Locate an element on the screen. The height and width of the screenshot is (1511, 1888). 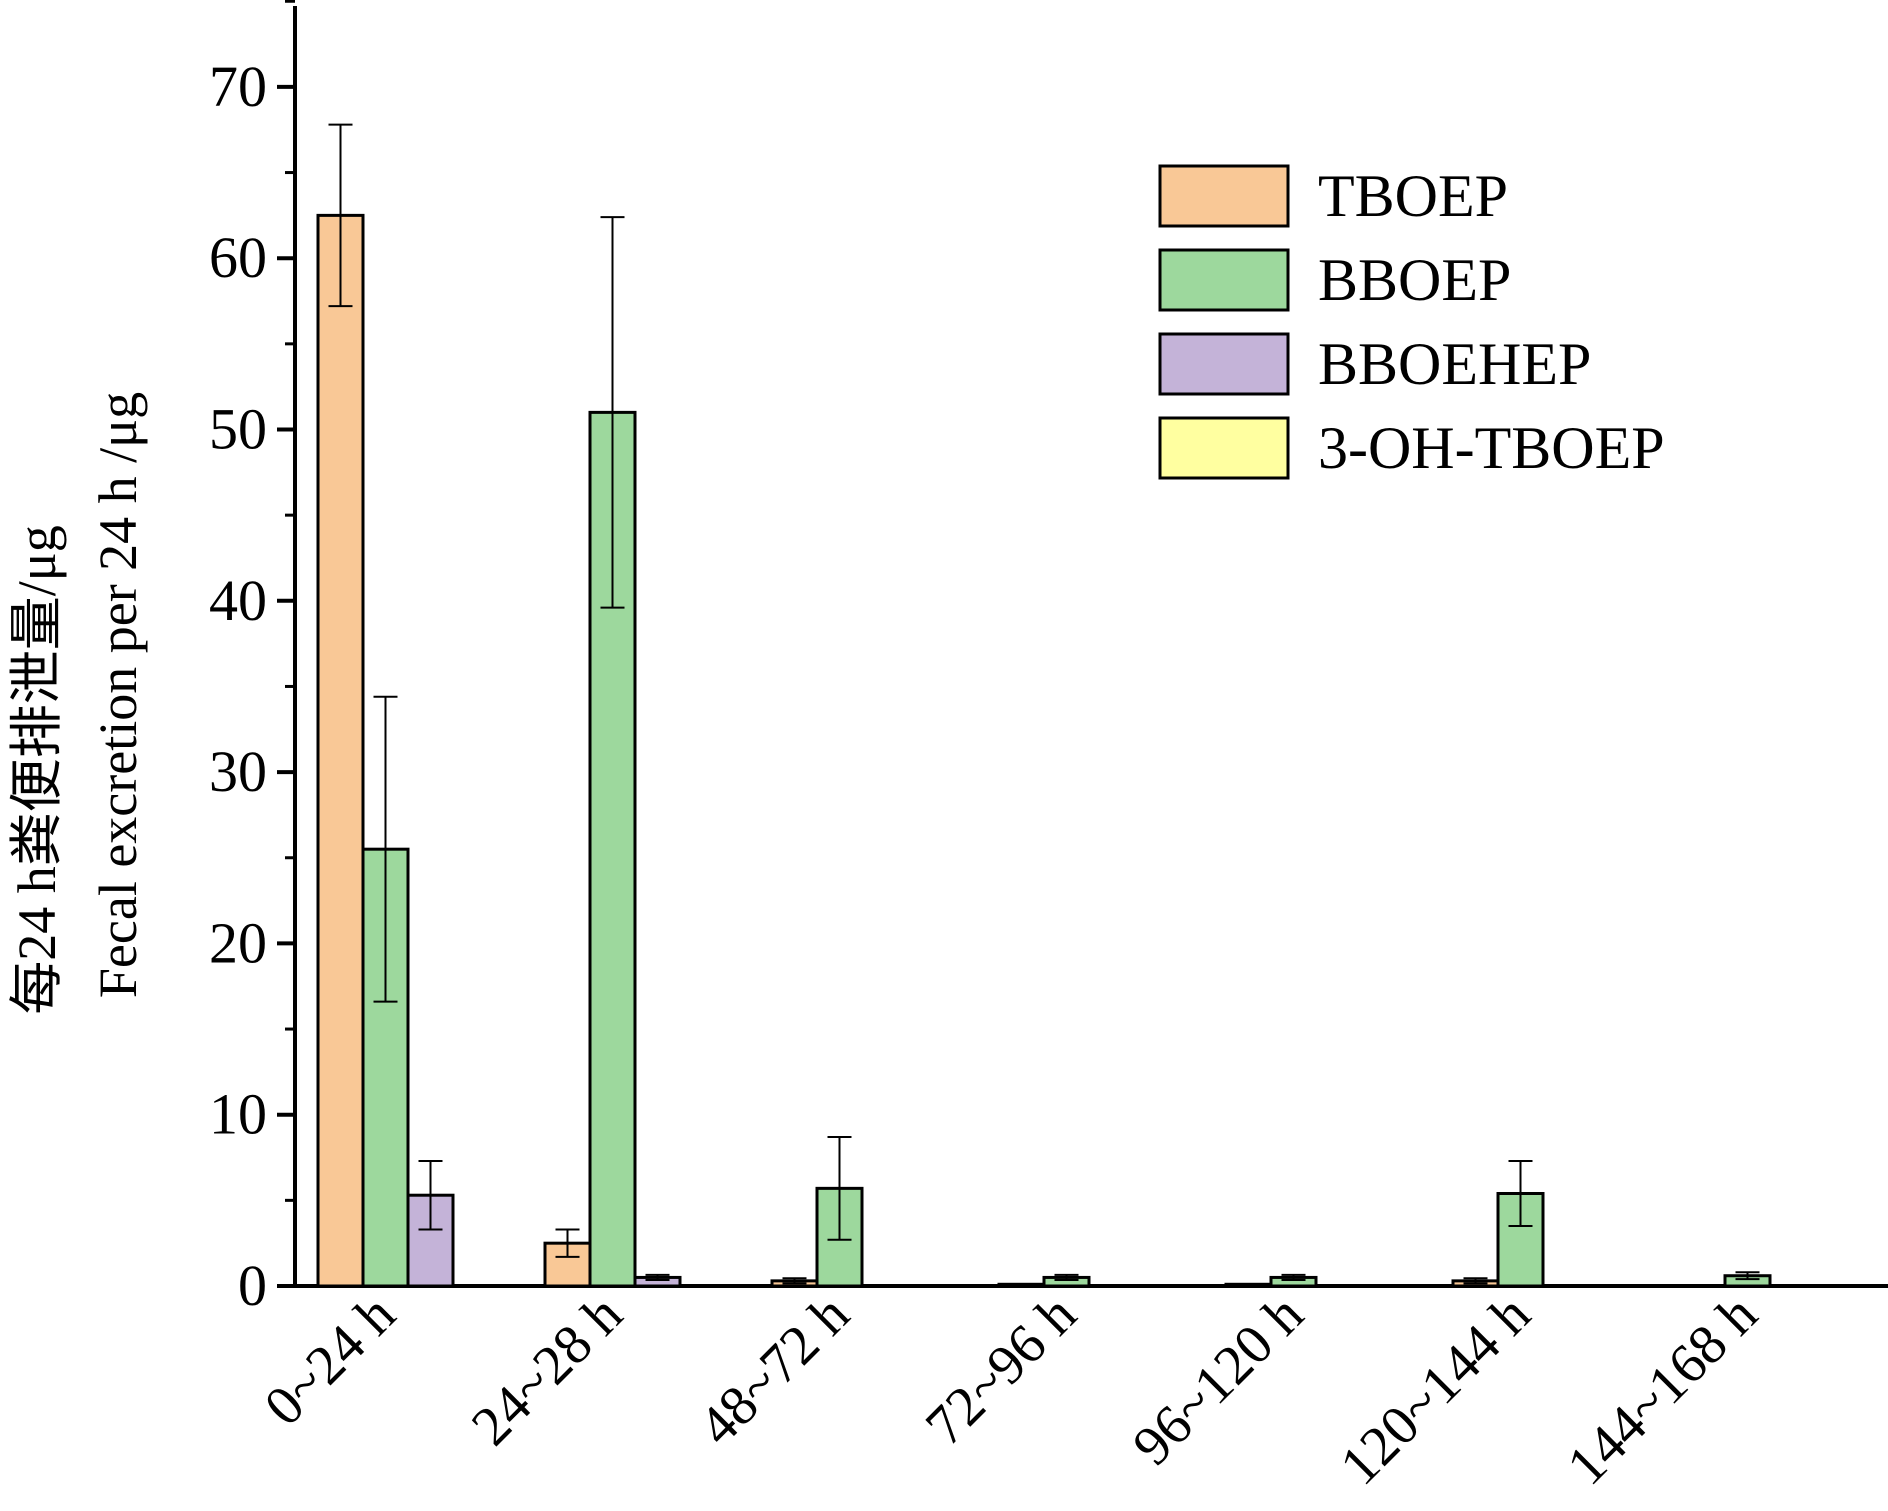
legend-label-tboep: TBOEP is located at coordinates (1413, 196).